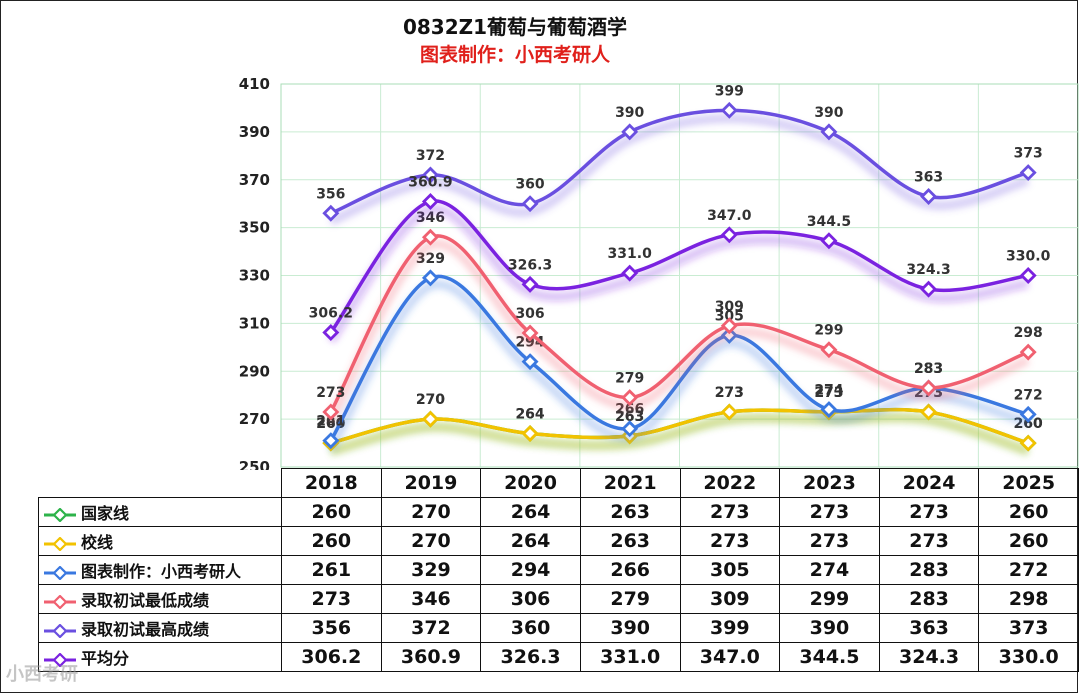 This screenshot has height=695, width=1080. Describe the element at coordinates (729, 216) in the screenshot. I see `data-label: 347.0` at that location.